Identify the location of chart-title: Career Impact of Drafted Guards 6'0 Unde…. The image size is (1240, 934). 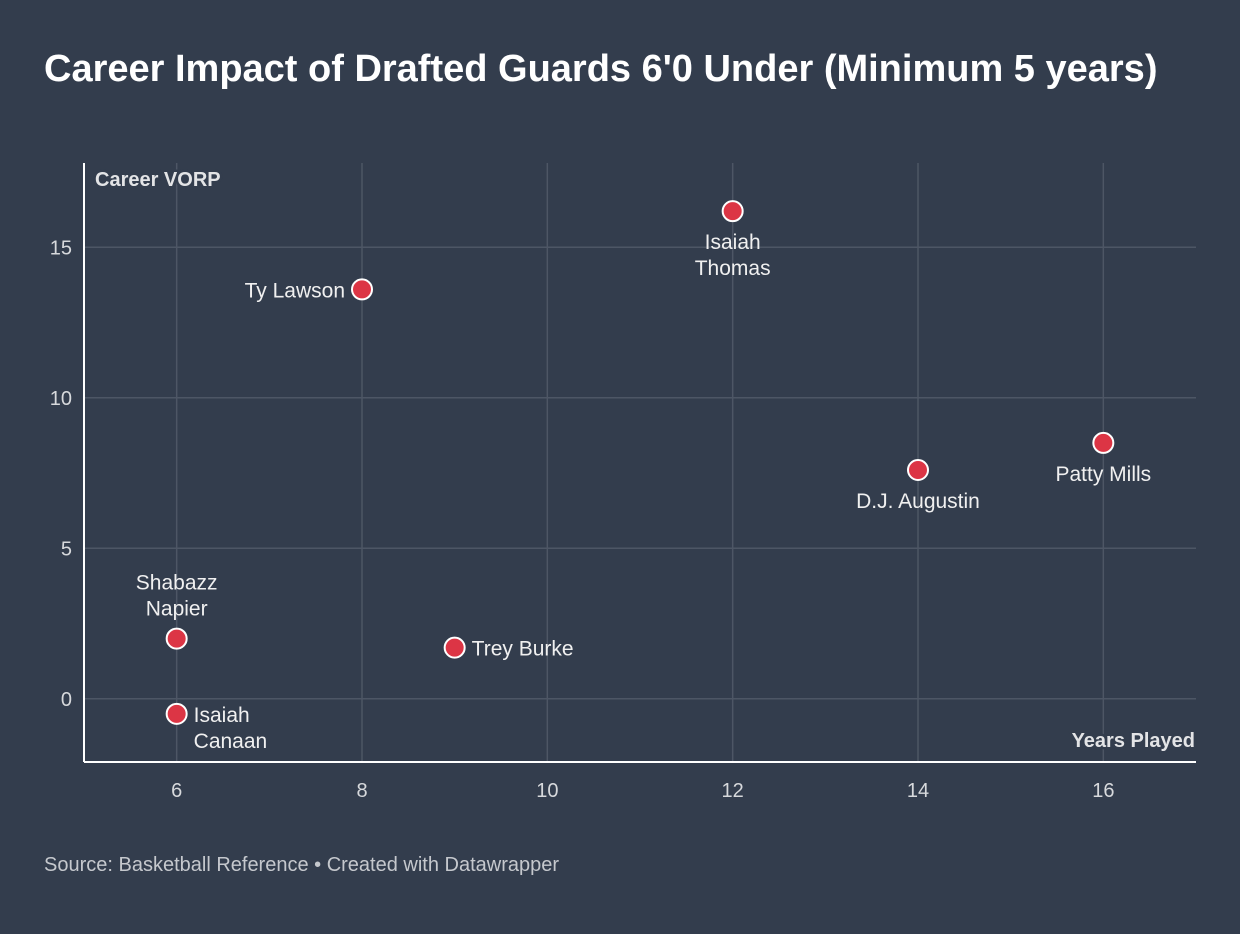
(601, 69).